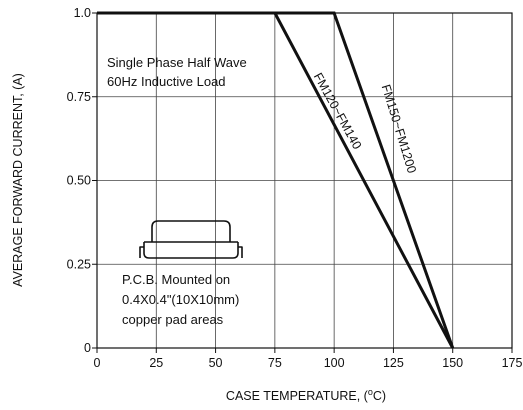 Image resolution: width=523 pixels, height=410 pixels. Describe the element at coordinates (18, 180) in the screenshot. I see `y-axis-label: AVERAGE FORWARD CURRENT, (A)` at that location.